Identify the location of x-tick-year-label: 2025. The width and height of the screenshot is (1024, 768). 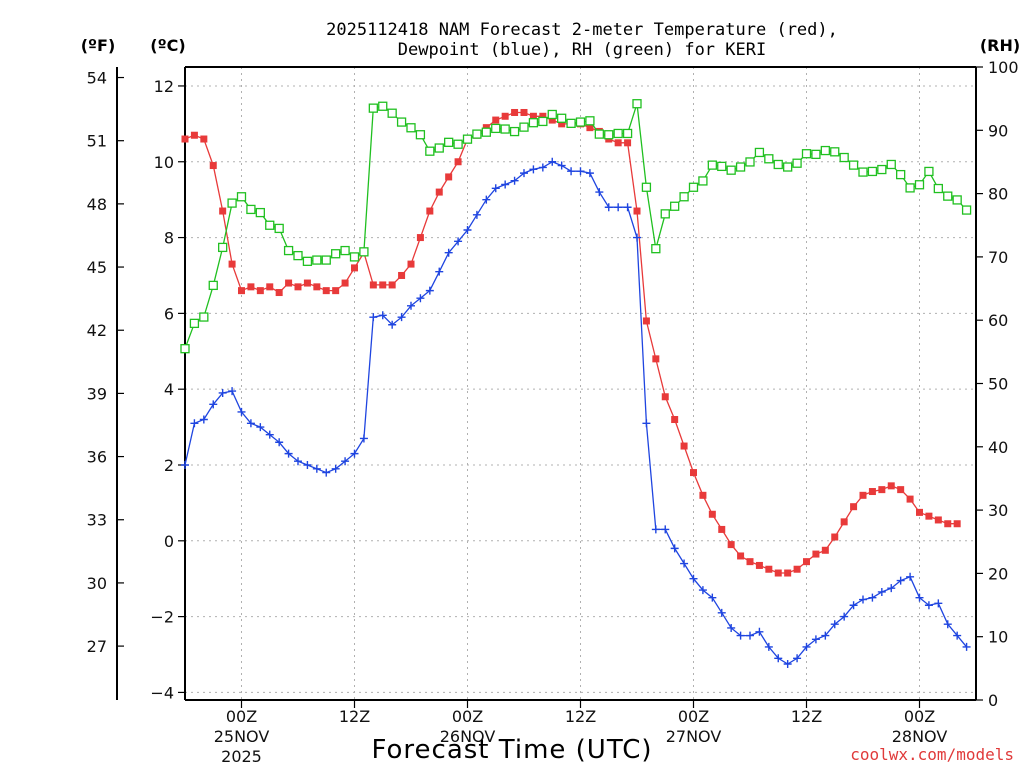
(241, 756).